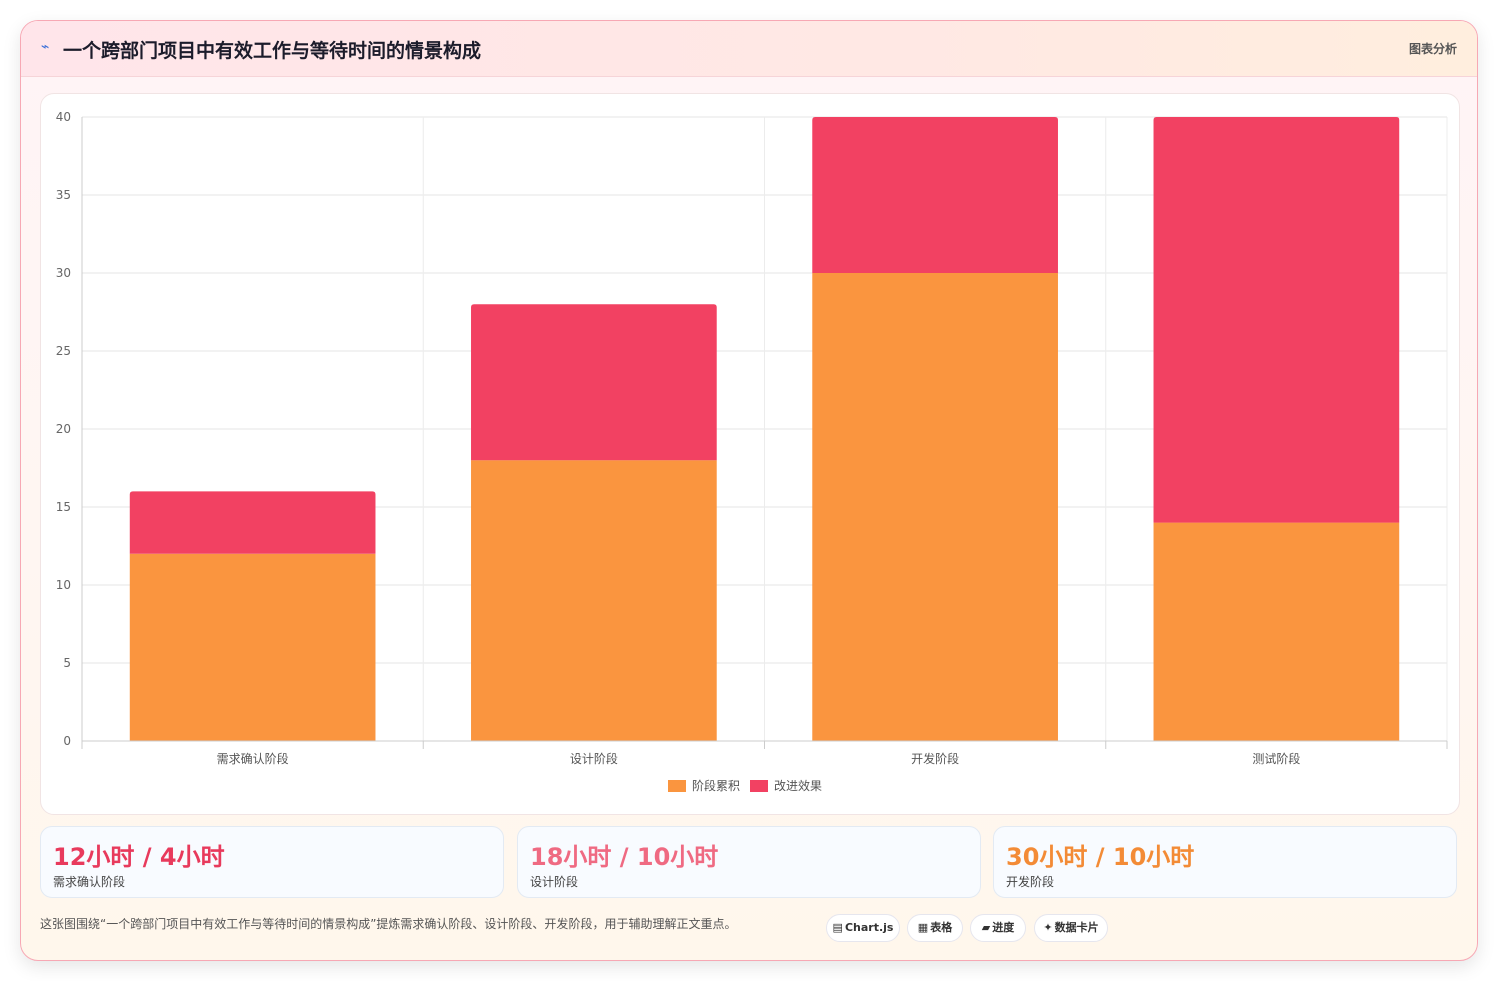  Describe the element at coordinates (624, 857) in the screenshot. I see `stat-value: 18小时 / 10小时` at that location.